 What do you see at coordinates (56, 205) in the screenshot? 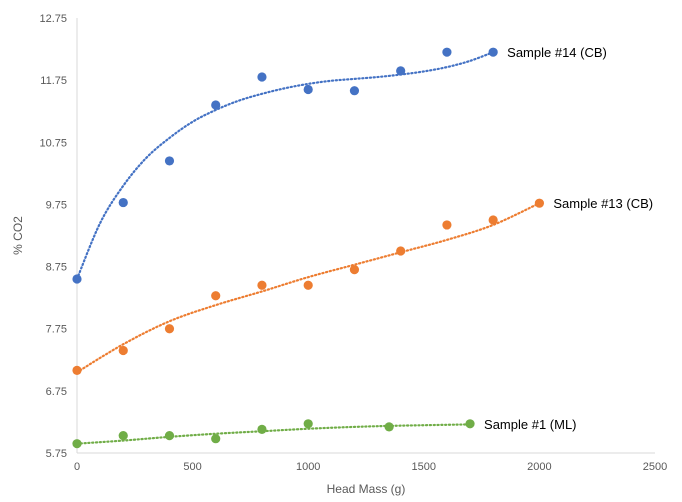
I see `y-tick-label: 9.75` at bounding box center [56, 205].